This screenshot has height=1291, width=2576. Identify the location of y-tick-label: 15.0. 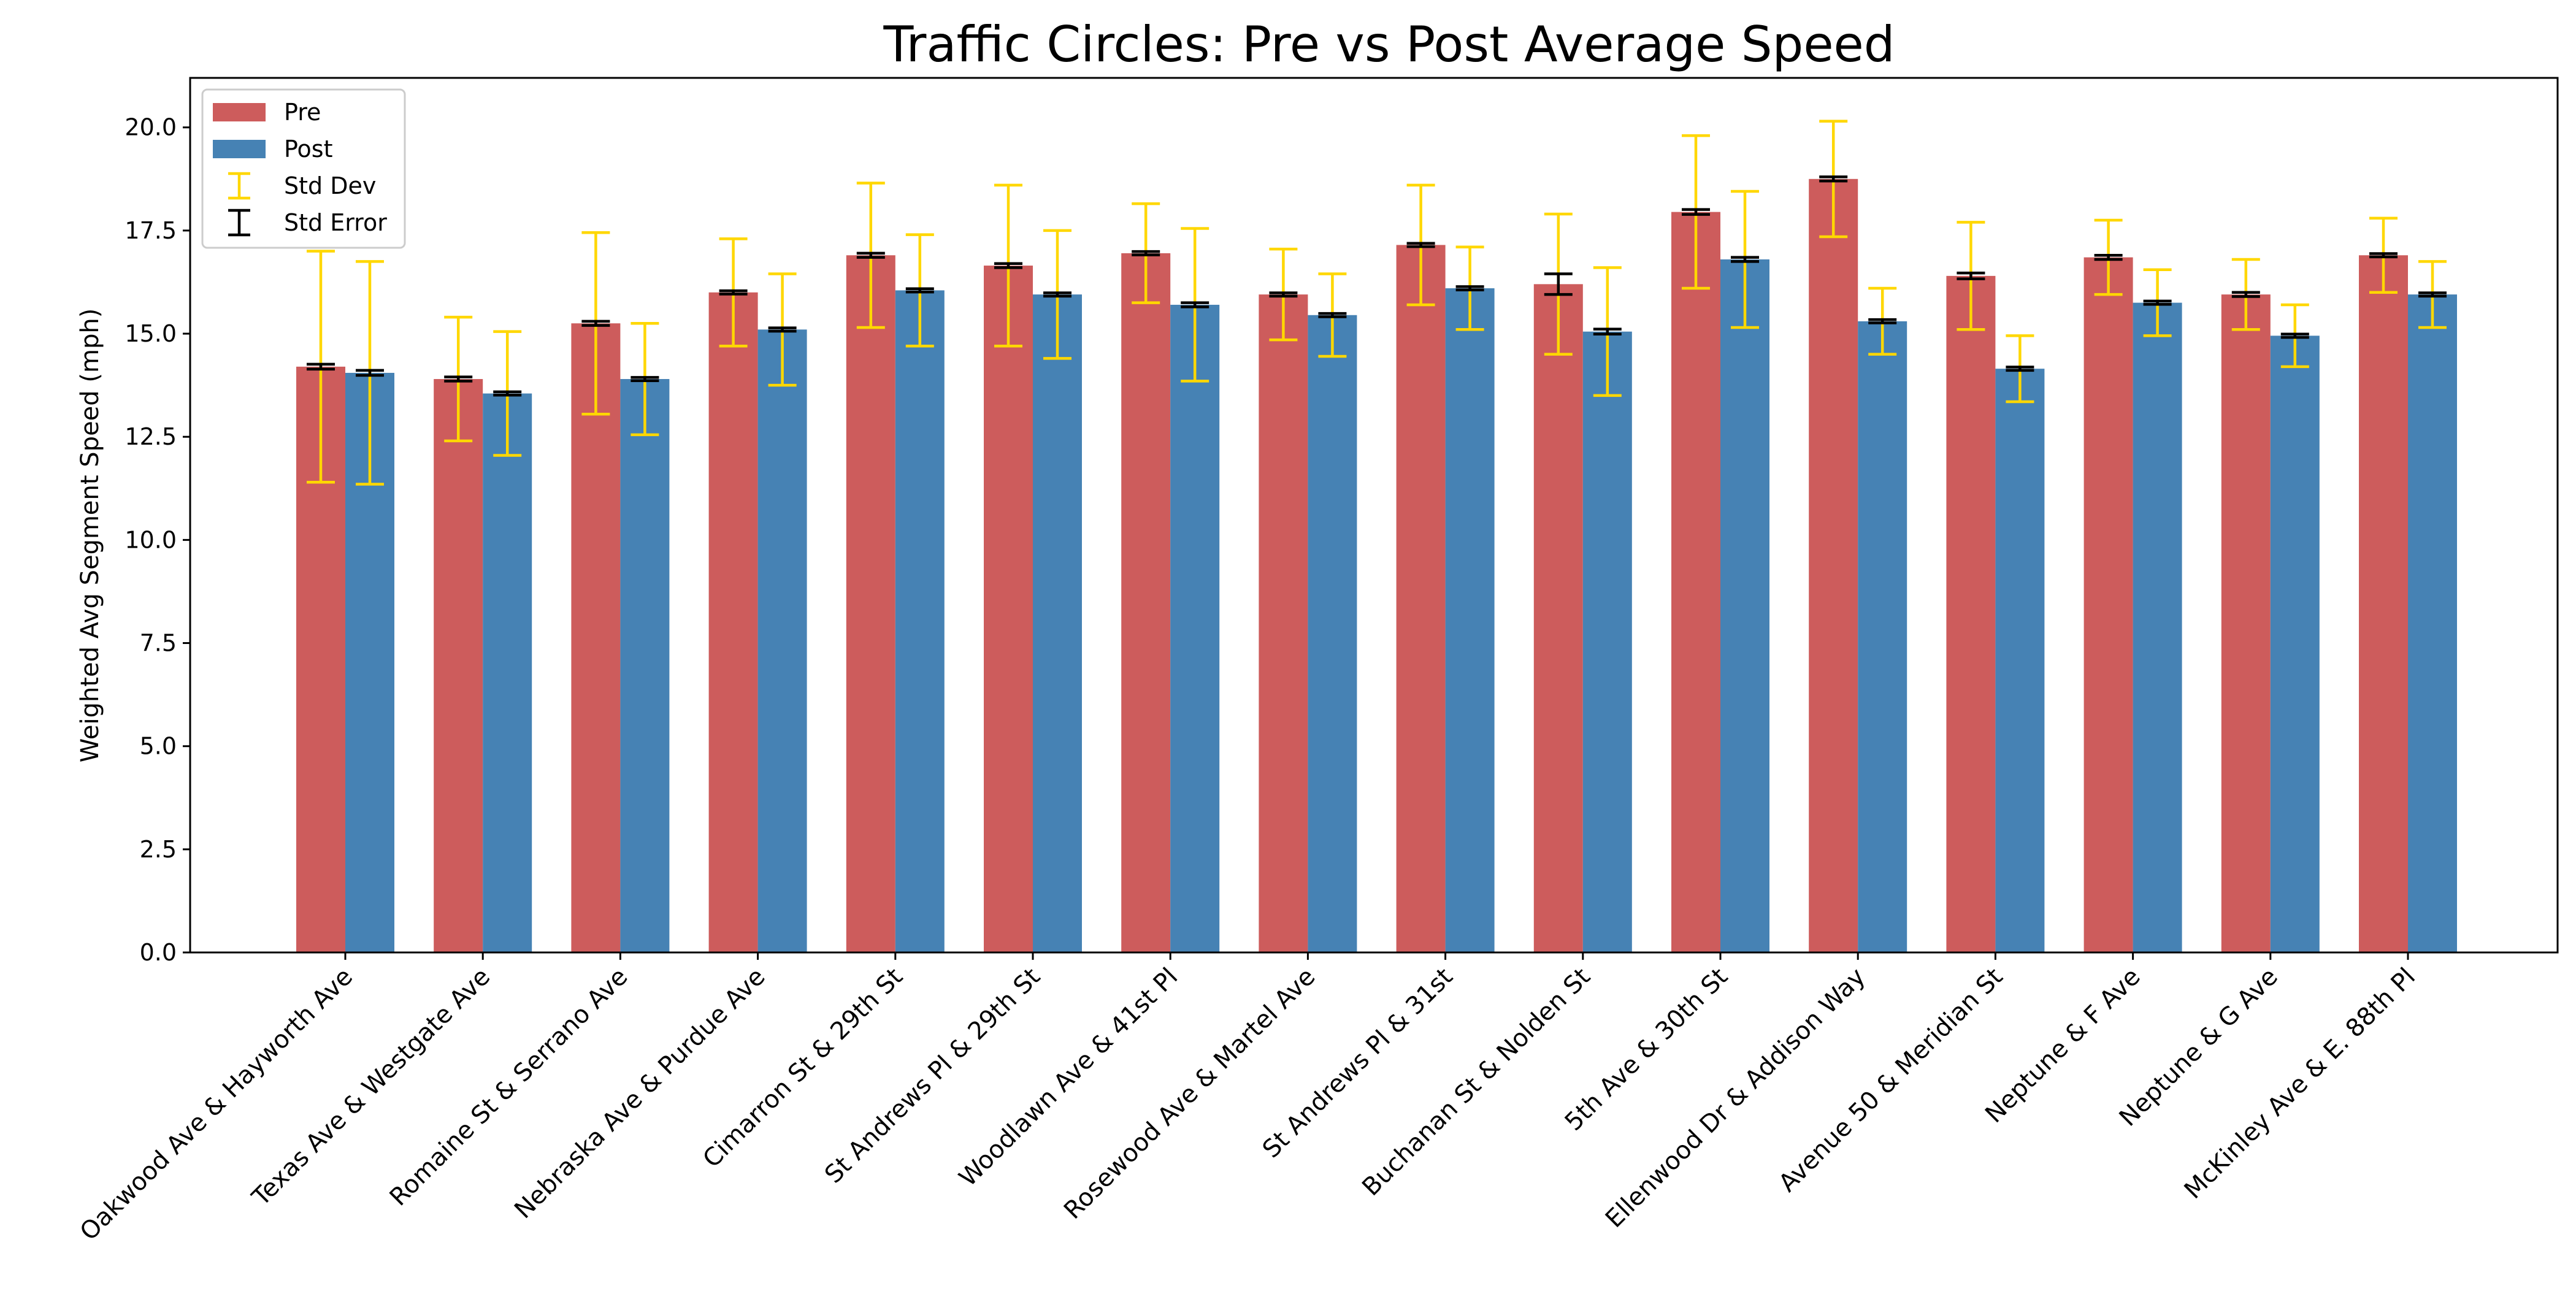
(151, 333).